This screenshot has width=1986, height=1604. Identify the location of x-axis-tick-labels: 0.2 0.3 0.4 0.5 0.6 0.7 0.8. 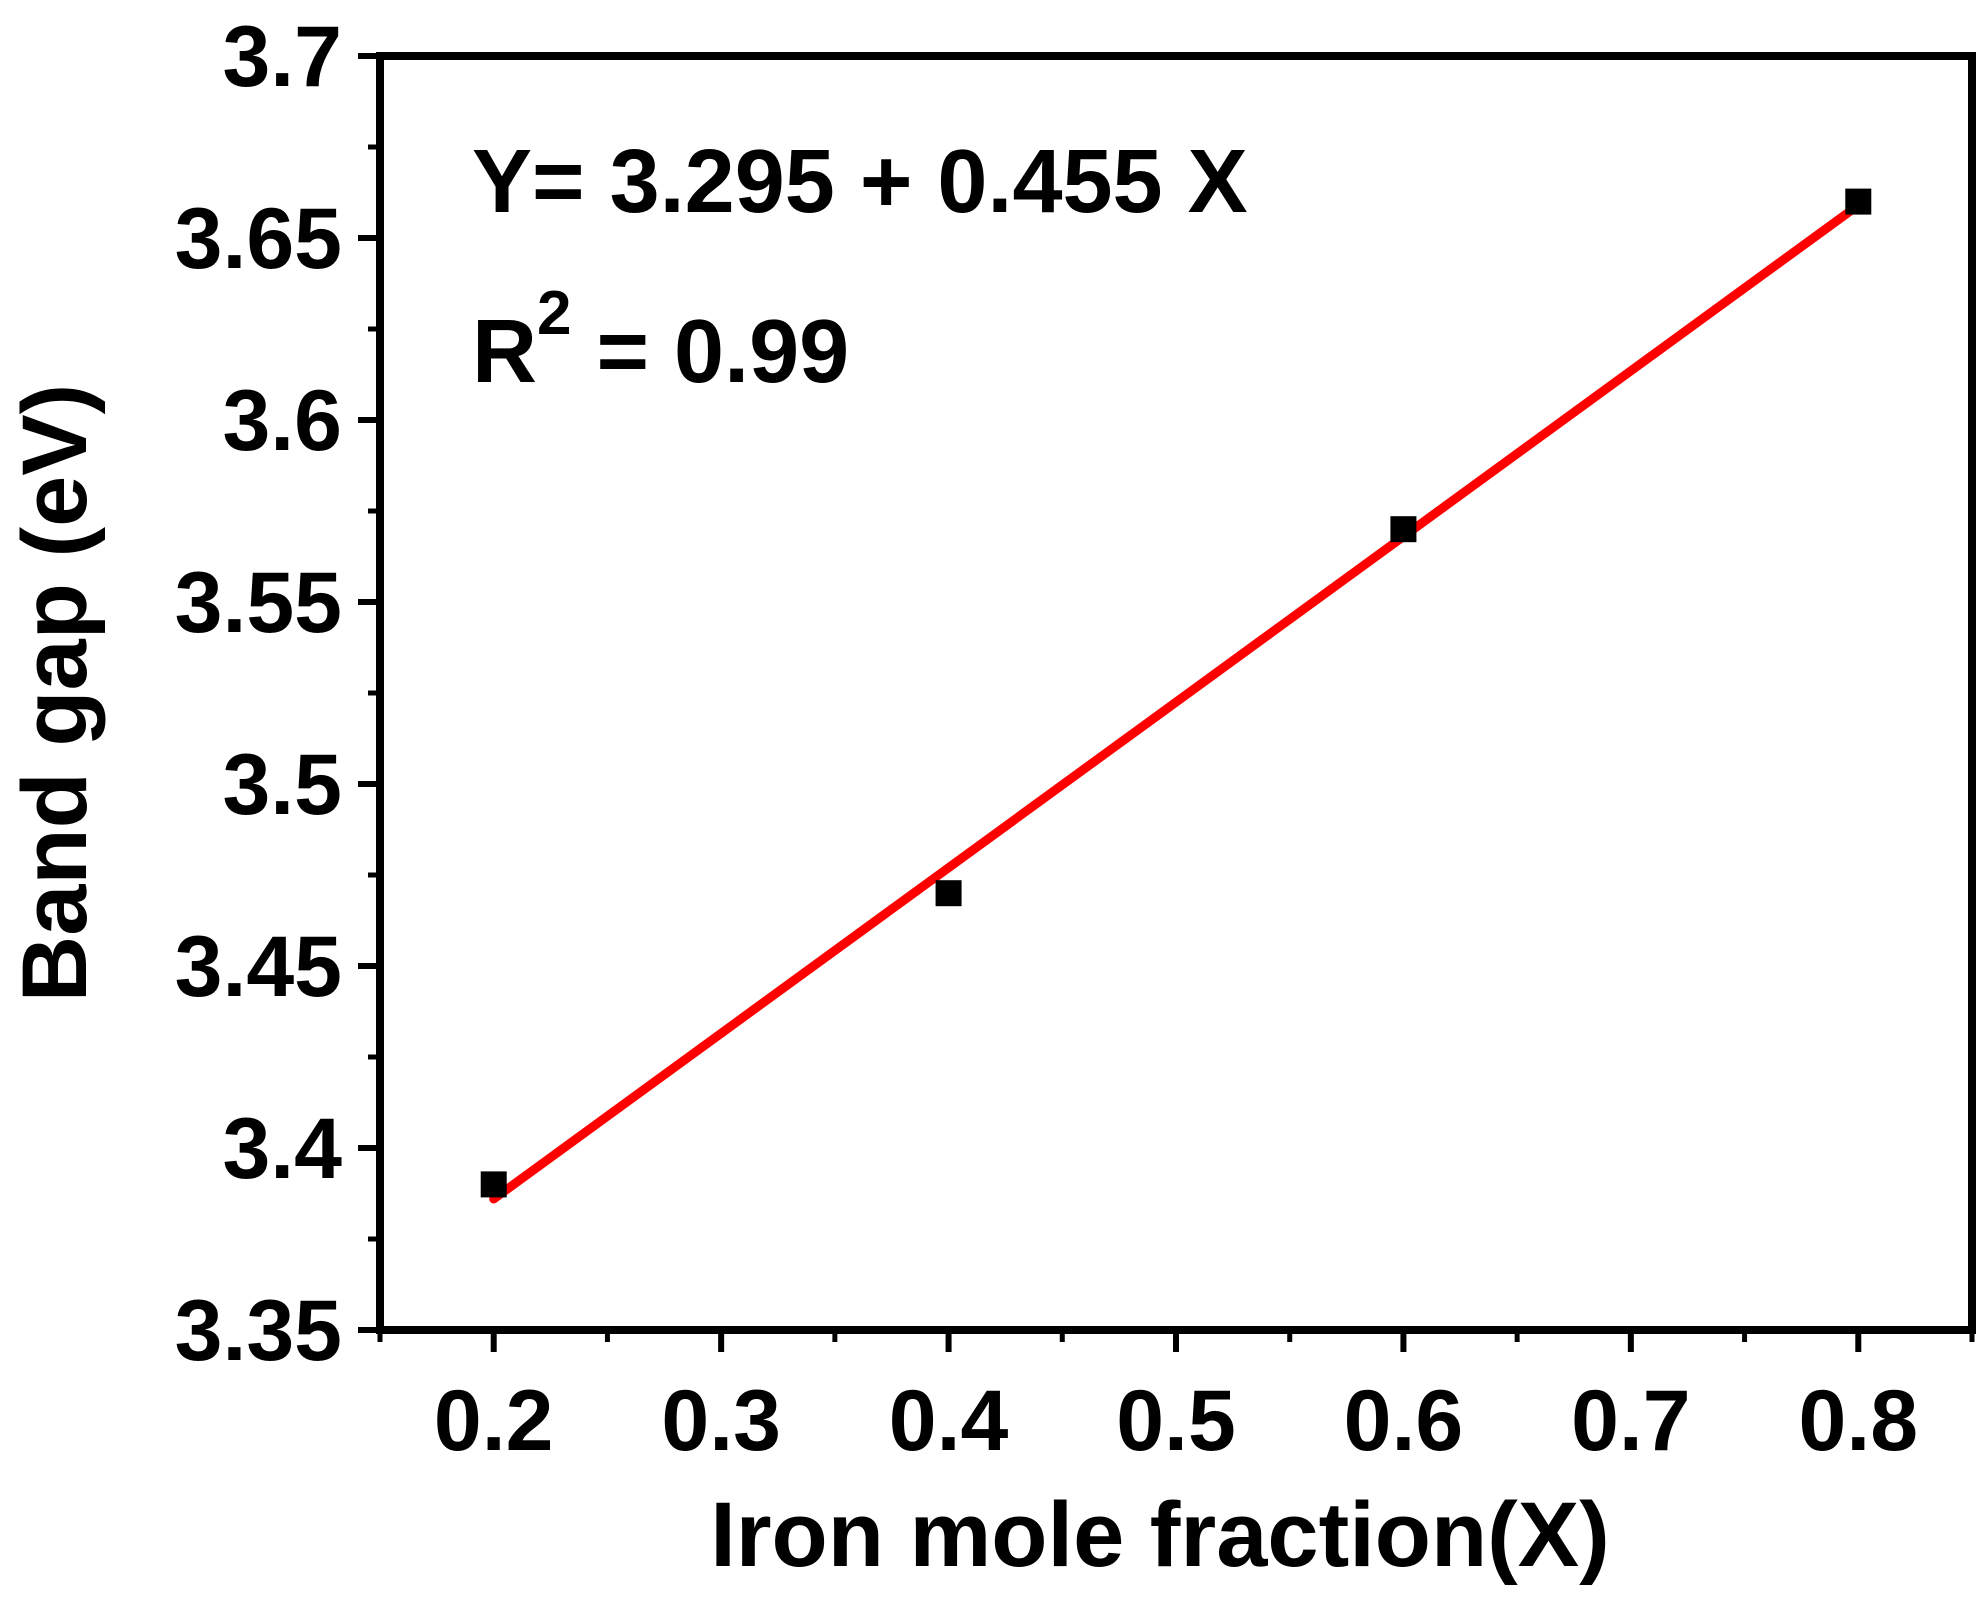
(1176, 1421).